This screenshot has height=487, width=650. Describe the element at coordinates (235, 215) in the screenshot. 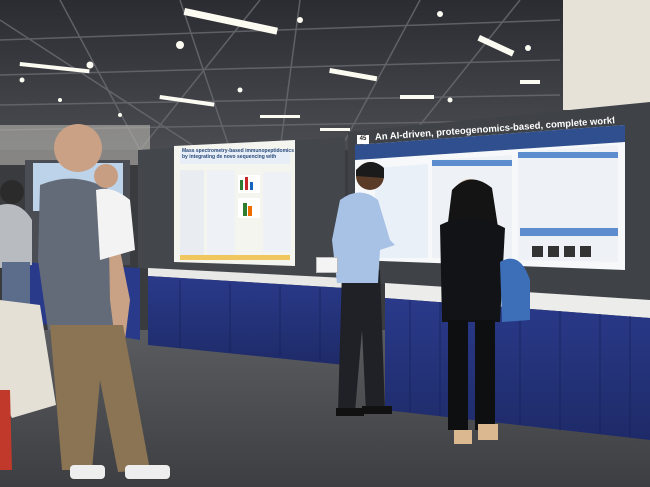

I see `poster-left-figures` at that location.